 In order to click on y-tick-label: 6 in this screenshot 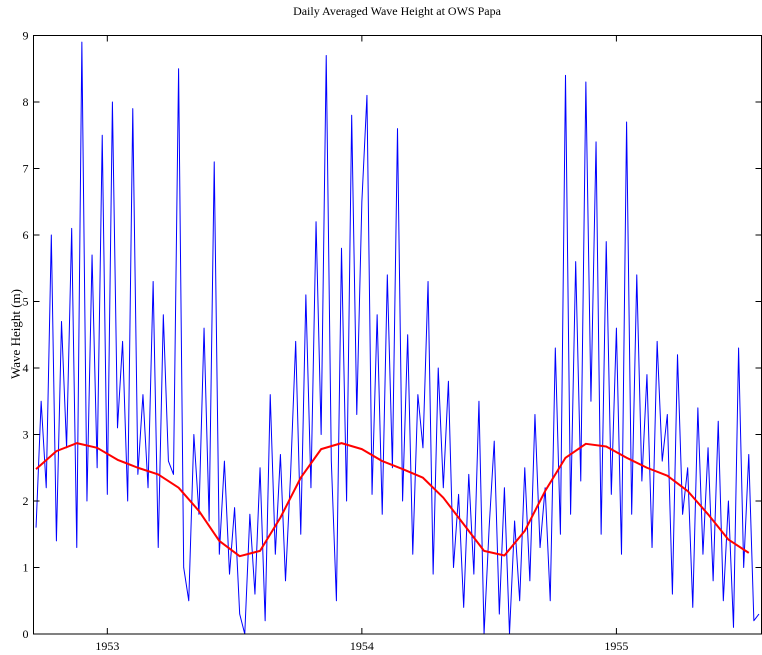, I will do `click(26, 235)`.